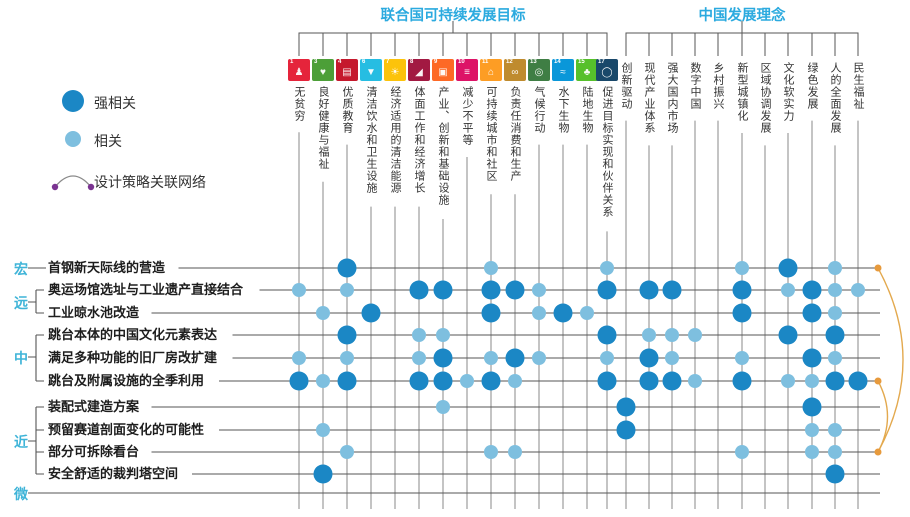 This screenshot has height=517, width=910. Describe the element at coordinates (419, 70) in the screenshot. I see `sdg-icon: 8 ◢` at that location.